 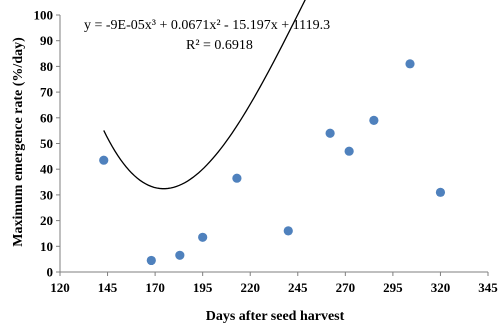 I want to click on y-tick-label: 40, so click(x=46, y=169).